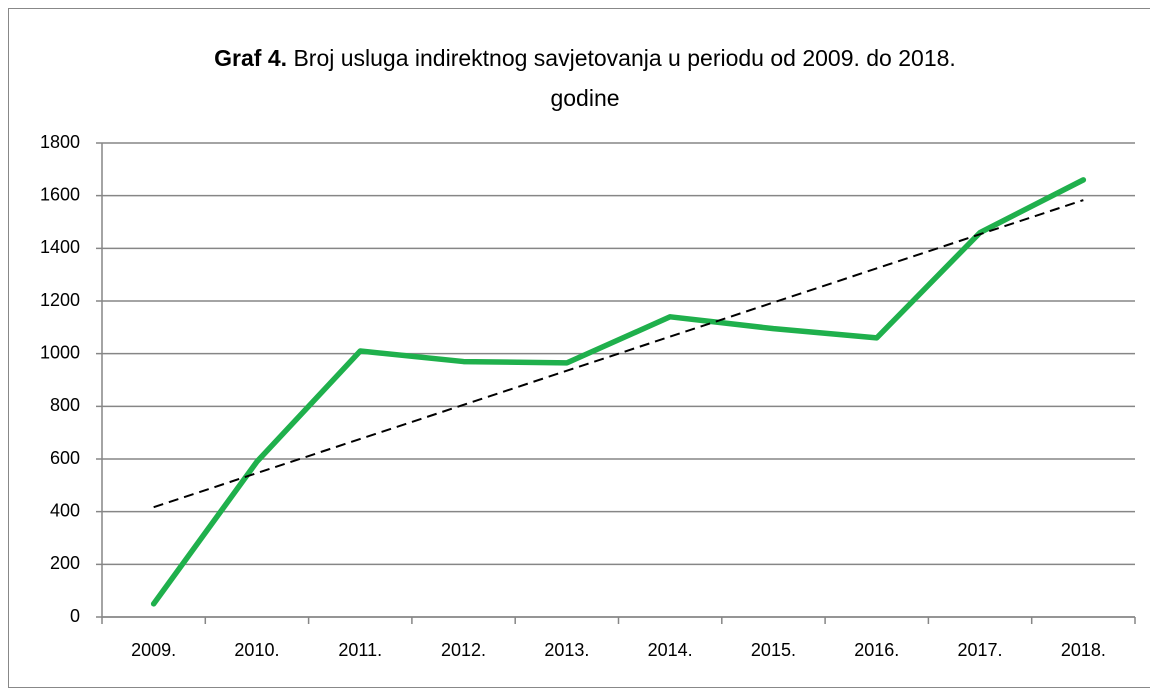  What do you see at coordinates (60, 142) in the screenshot?
I see `y-tick-label: 1800` at bounding box center [60, 142].